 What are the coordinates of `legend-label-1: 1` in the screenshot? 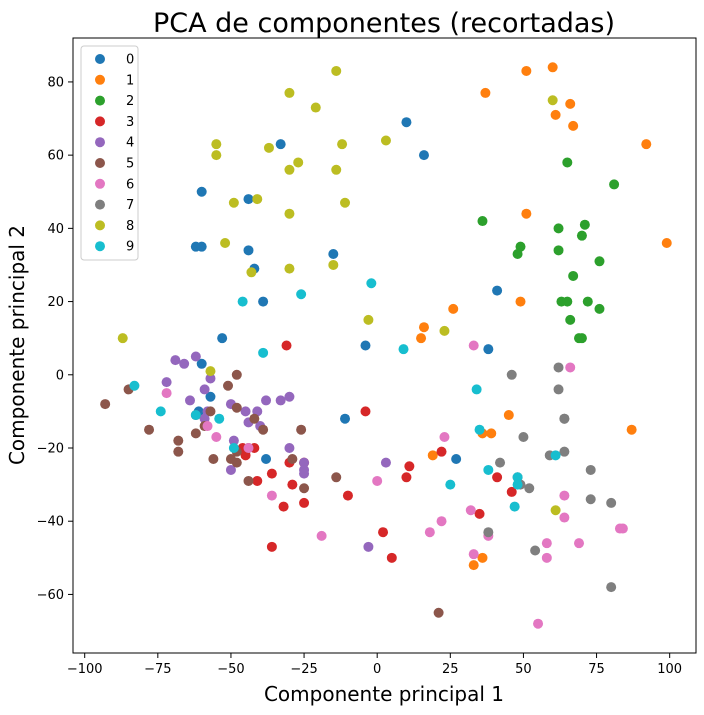 It's located at (130, 80).